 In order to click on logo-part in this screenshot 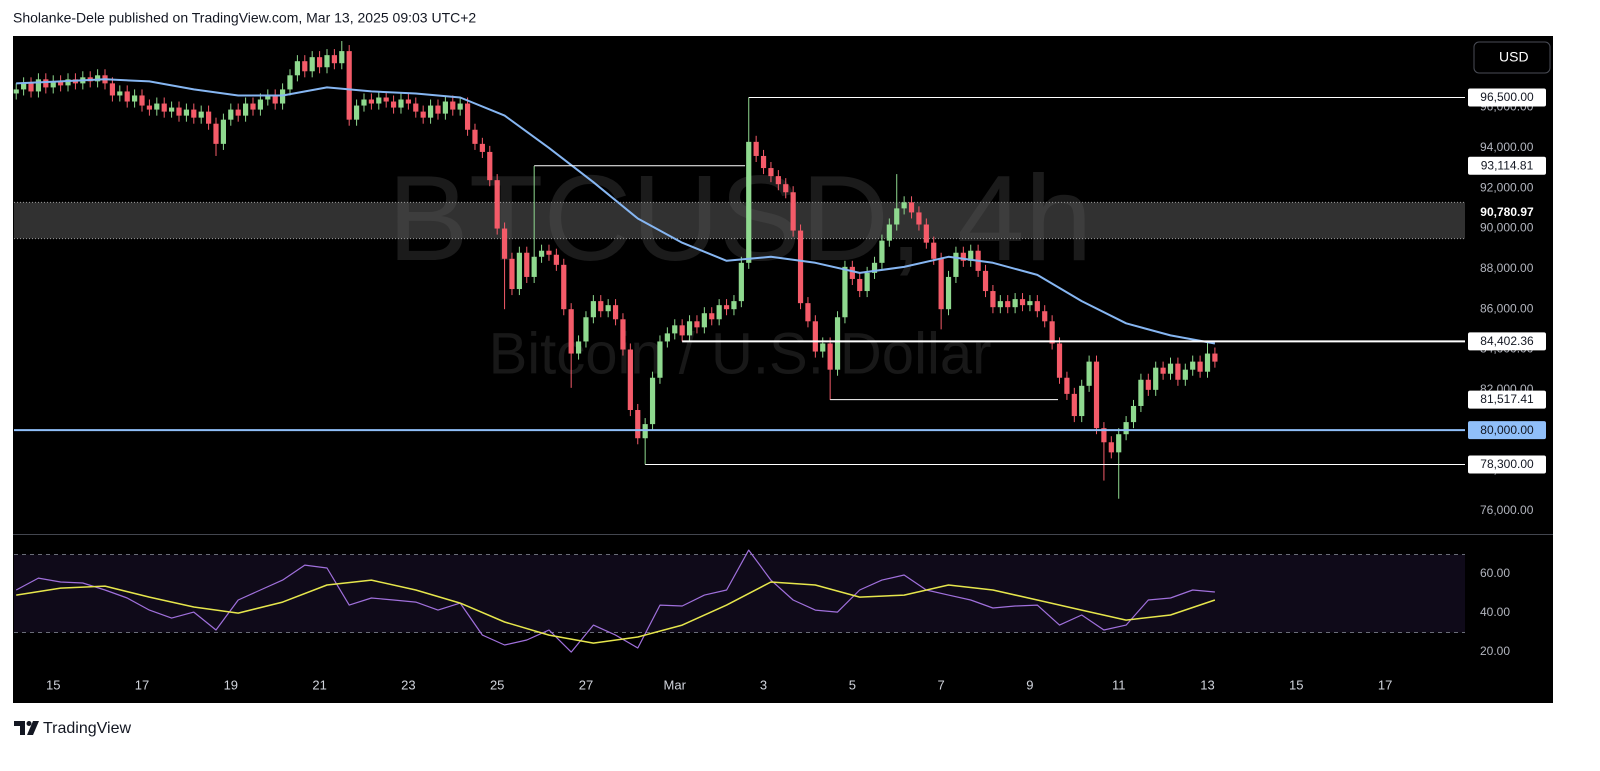, I will do `click(29, 723)`.